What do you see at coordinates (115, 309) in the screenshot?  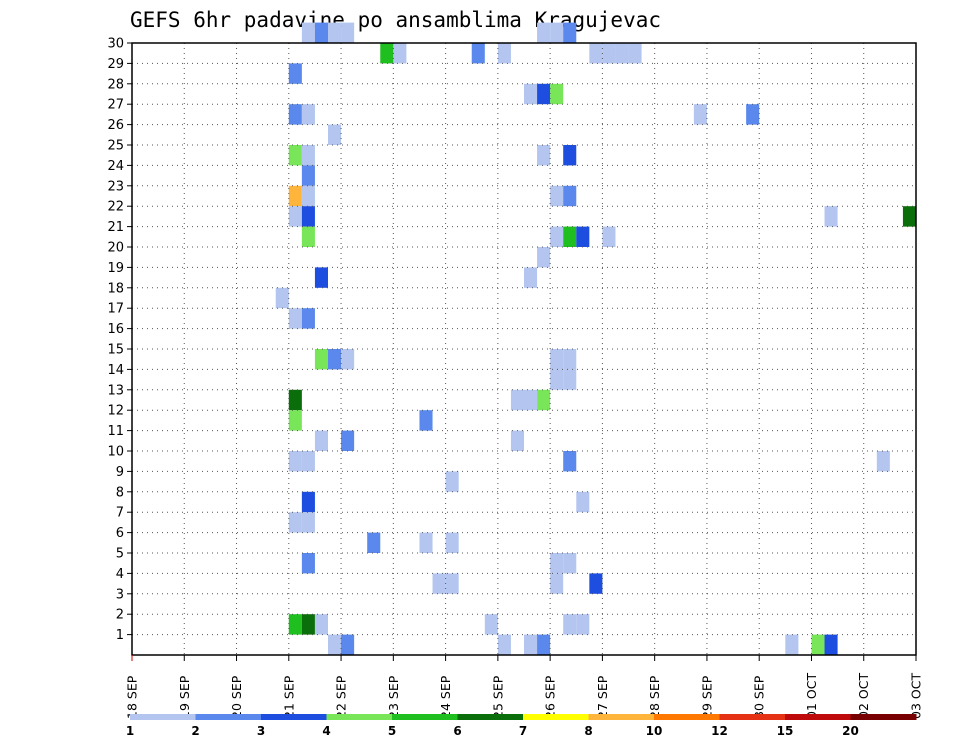 I see `y-tick-label: 17` at bounding box center [115, 309].